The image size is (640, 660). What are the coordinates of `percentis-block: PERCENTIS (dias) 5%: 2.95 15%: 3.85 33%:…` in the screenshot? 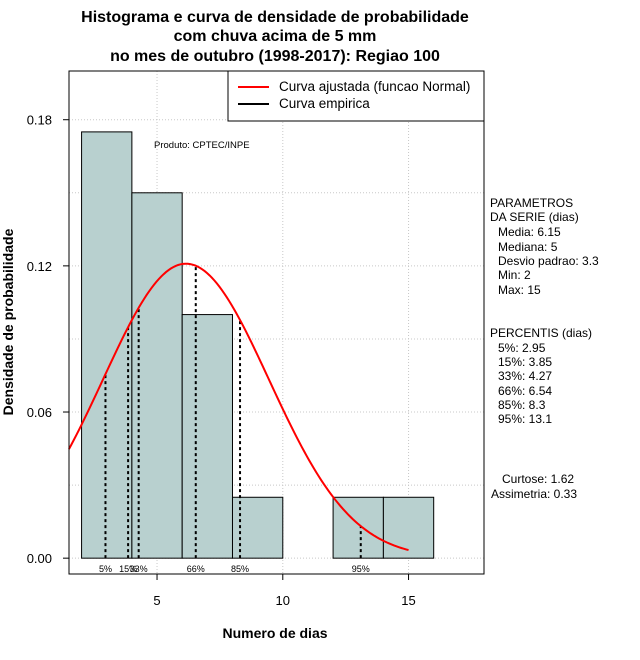 It's located at (541, 376).